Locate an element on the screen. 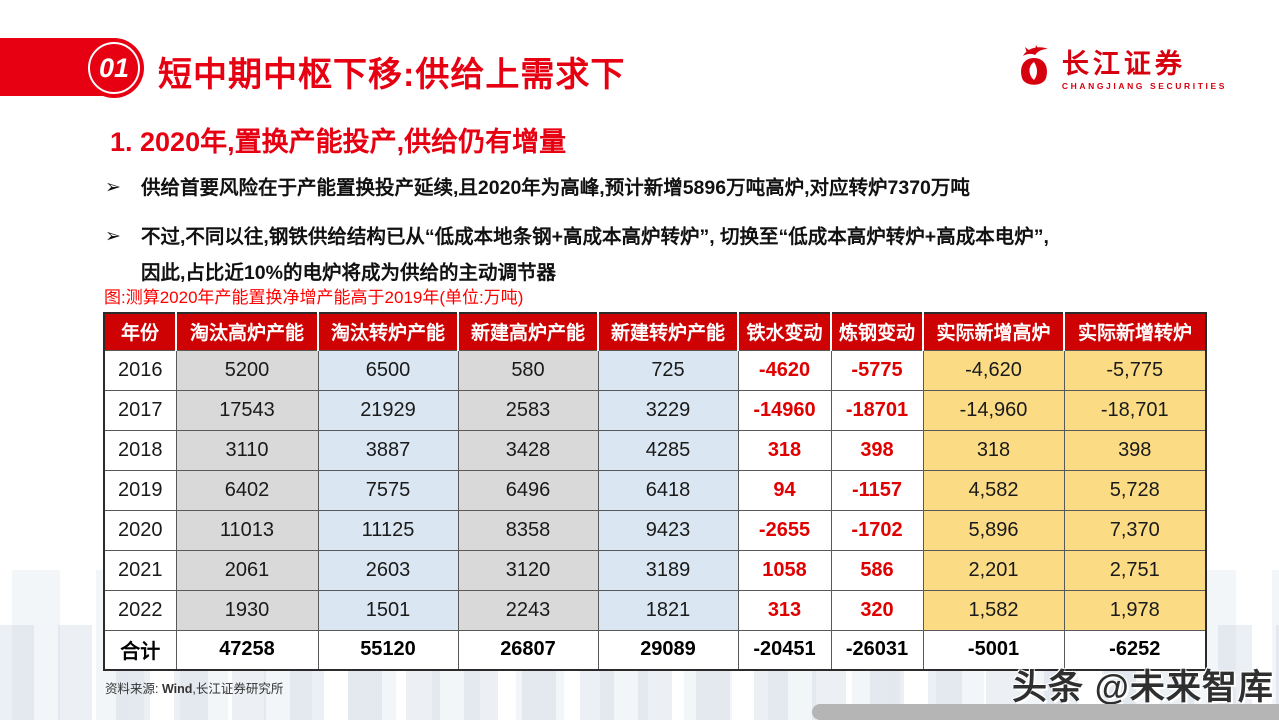  table-row: 2018 3110 3887 3428 4285 318 398 318 398 is located at coordinates (655, 450).